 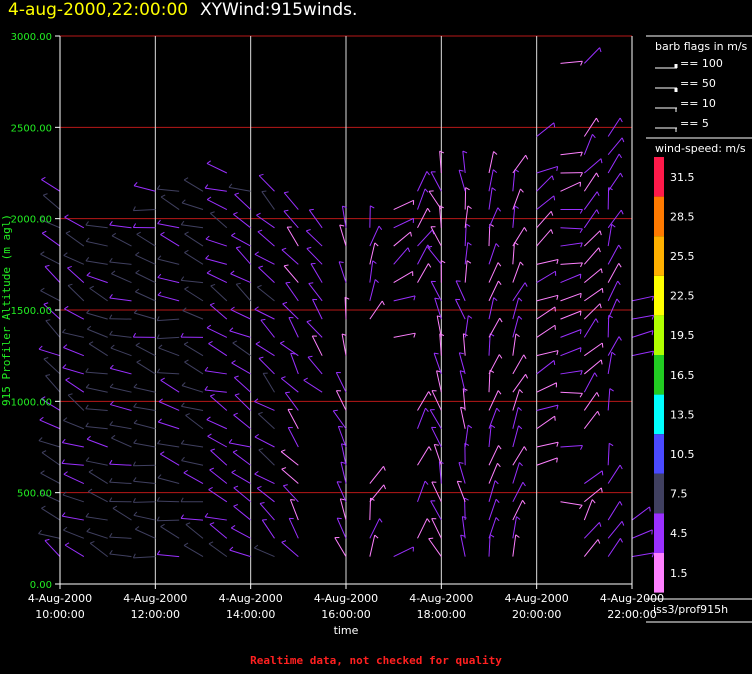 I want to click on y-tick-label: 2500.00, so click(x=31, y=128).